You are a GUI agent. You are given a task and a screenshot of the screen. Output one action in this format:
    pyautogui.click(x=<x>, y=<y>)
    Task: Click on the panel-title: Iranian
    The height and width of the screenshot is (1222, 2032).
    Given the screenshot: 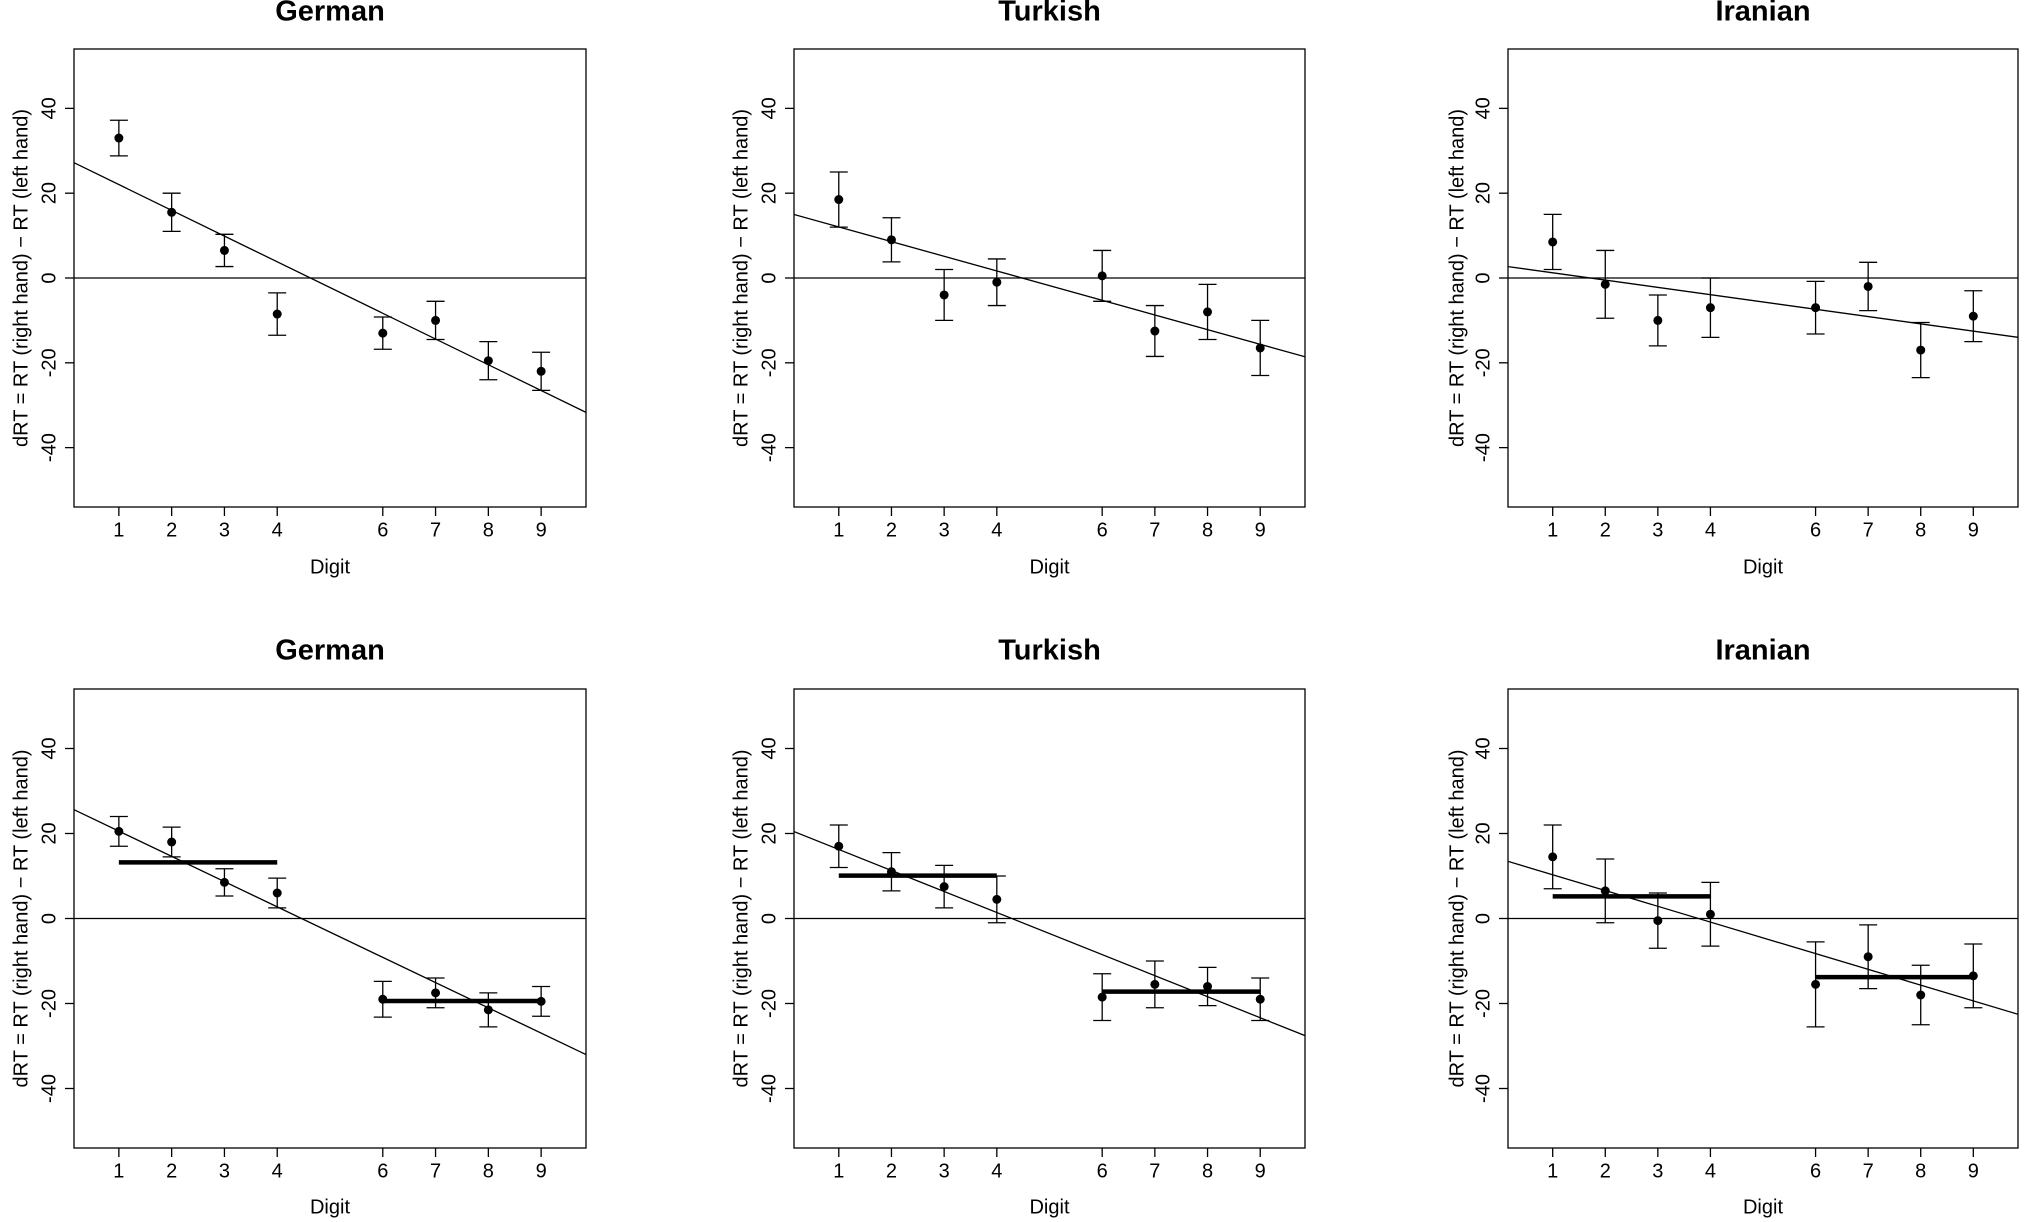 What is the action you would take?
    pyautogui.click(x=1762, y=651)
    